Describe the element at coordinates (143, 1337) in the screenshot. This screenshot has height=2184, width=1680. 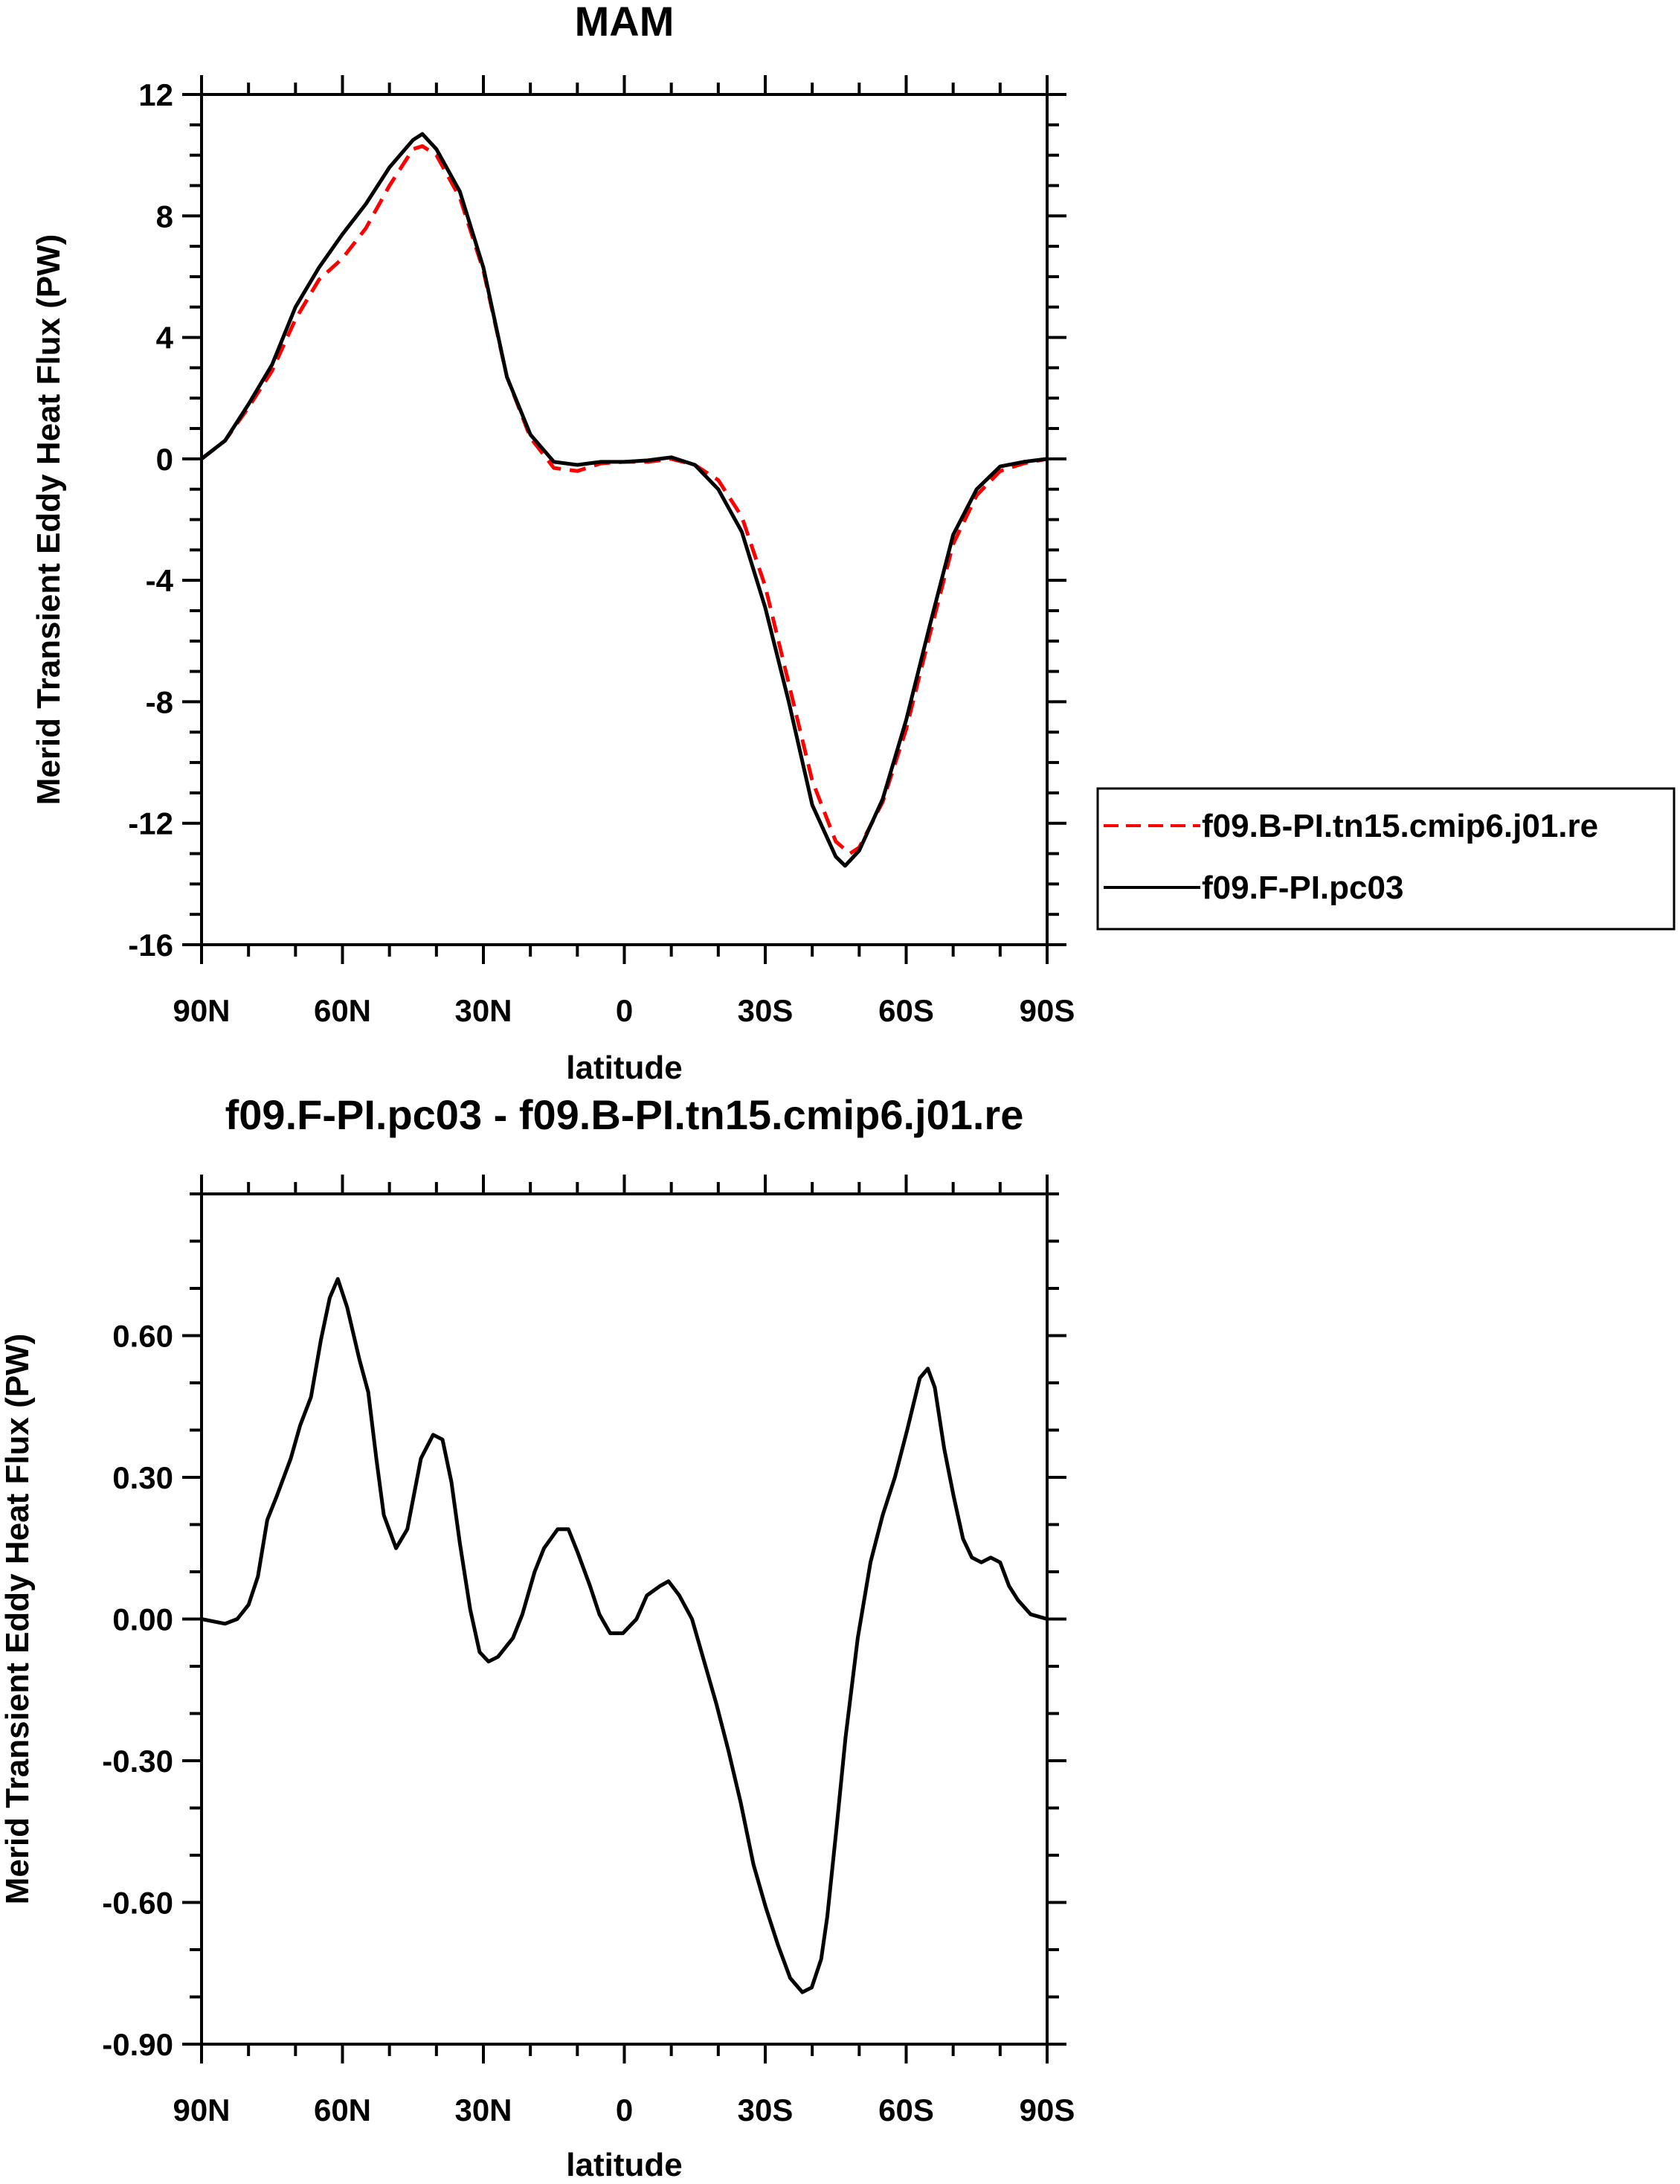
I see `y-tick-label: 0.60` at that location.